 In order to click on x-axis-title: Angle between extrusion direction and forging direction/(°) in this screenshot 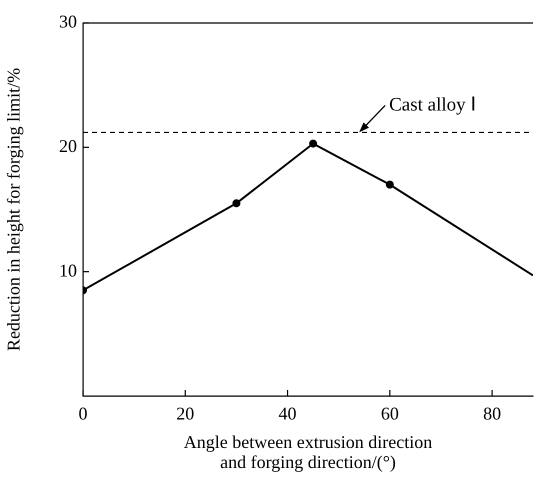, I will do `click(308, 452)`.